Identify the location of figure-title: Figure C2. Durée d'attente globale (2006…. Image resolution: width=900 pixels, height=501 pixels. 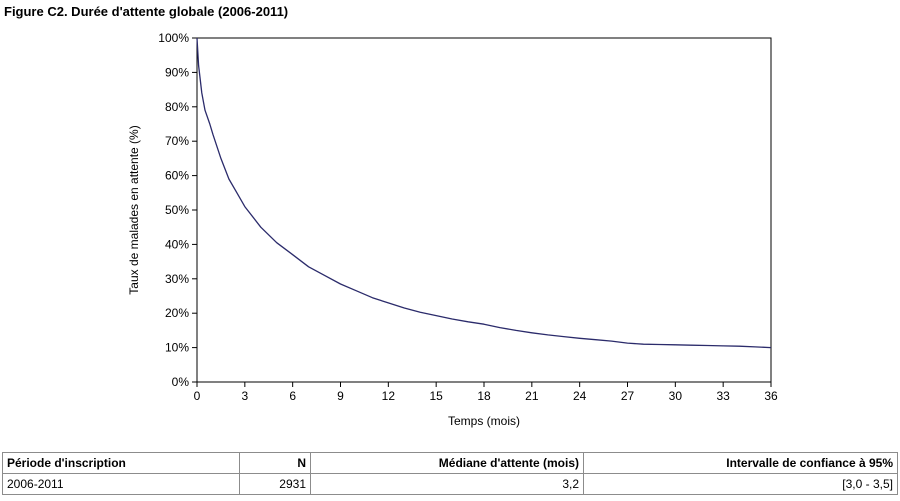
(146, 11).